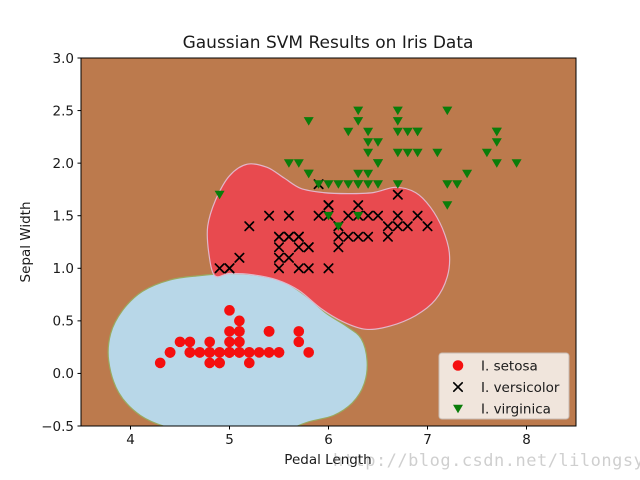 The height and width of the screenshot is (480, 640). Describe the element at coordinates (520, 388) in the screenshot. I see `legend-label-versicolor: I. versicolor` at that location.